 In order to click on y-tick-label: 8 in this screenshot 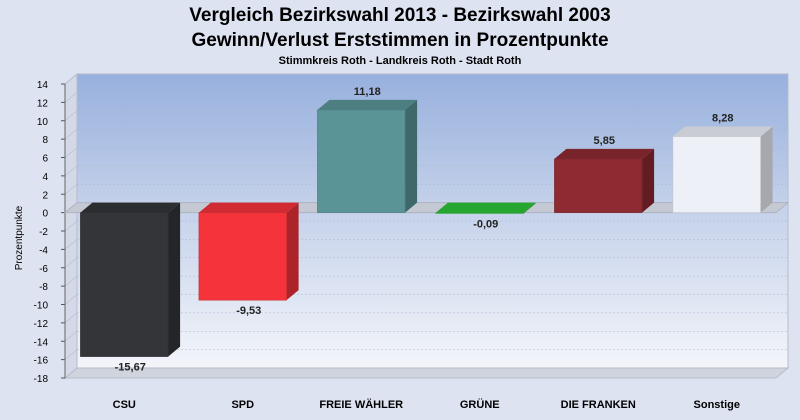, I will do `click(45, 140)`.